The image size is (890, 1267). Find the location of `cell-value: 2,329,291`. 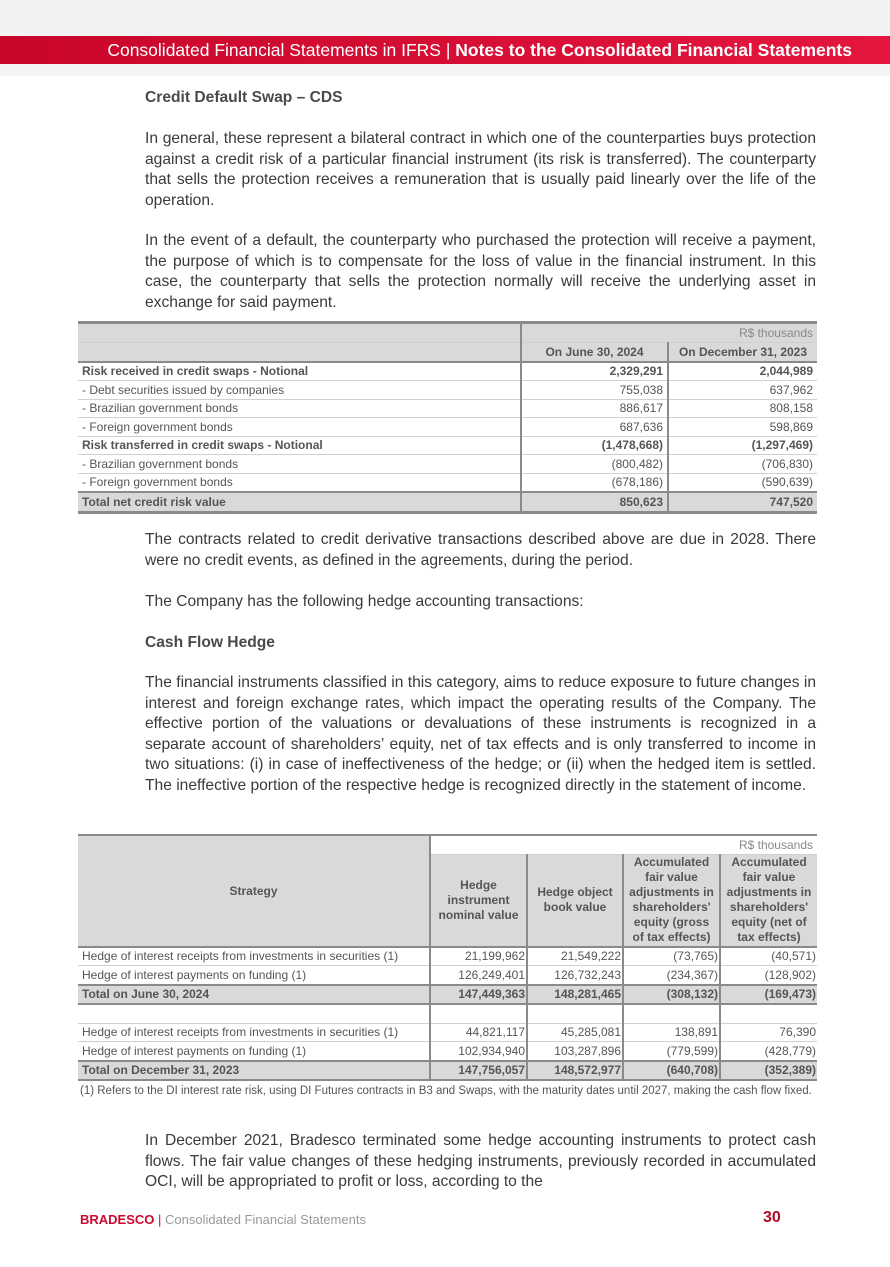

cell-value: 2,329,291 is located at coordinates (594, 371).